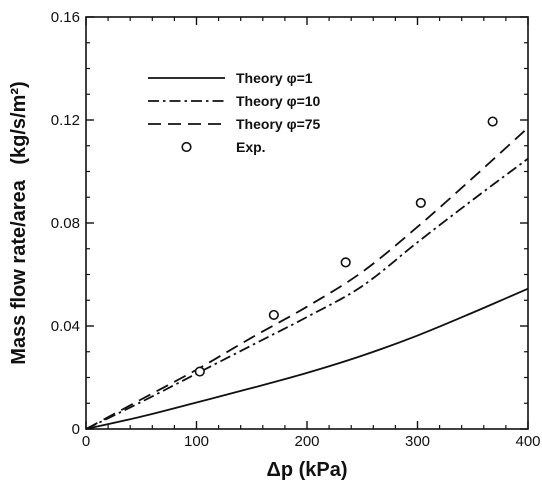 This screenshot has width=542, height=487. I want to click on y-tick-label: 0.08, so click(65, 223).